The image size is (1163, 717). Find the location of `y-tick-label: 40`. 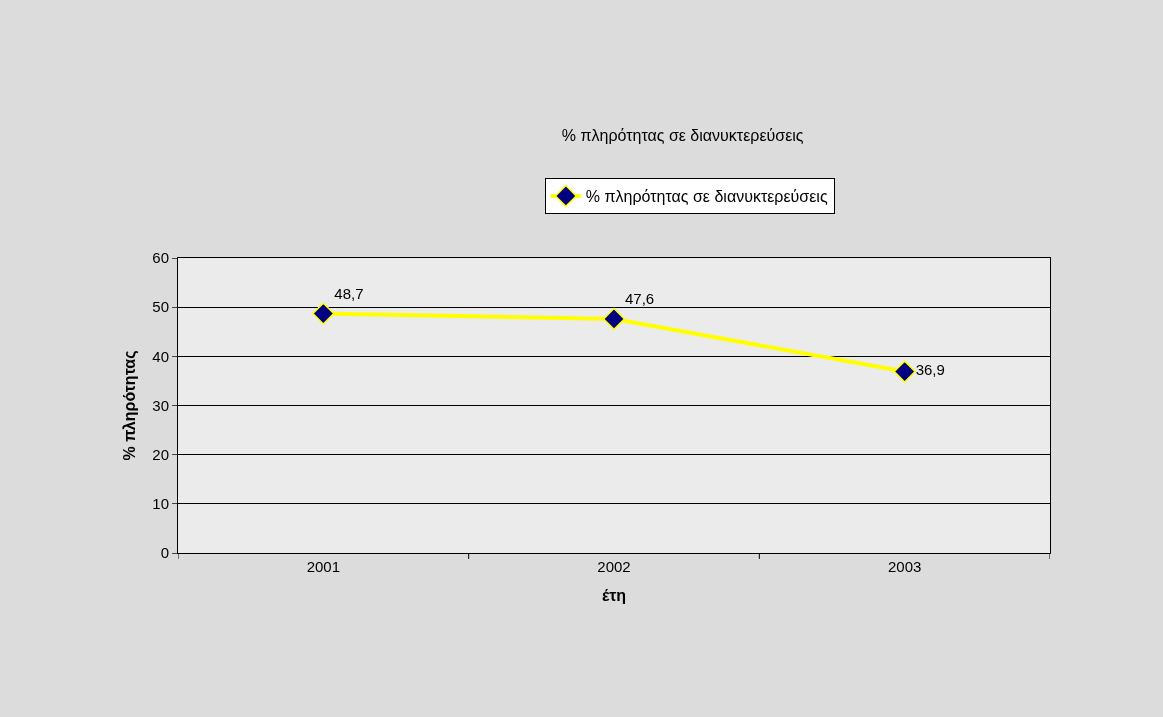

y-tick-label: 40 is located at coordinates (160, 356).